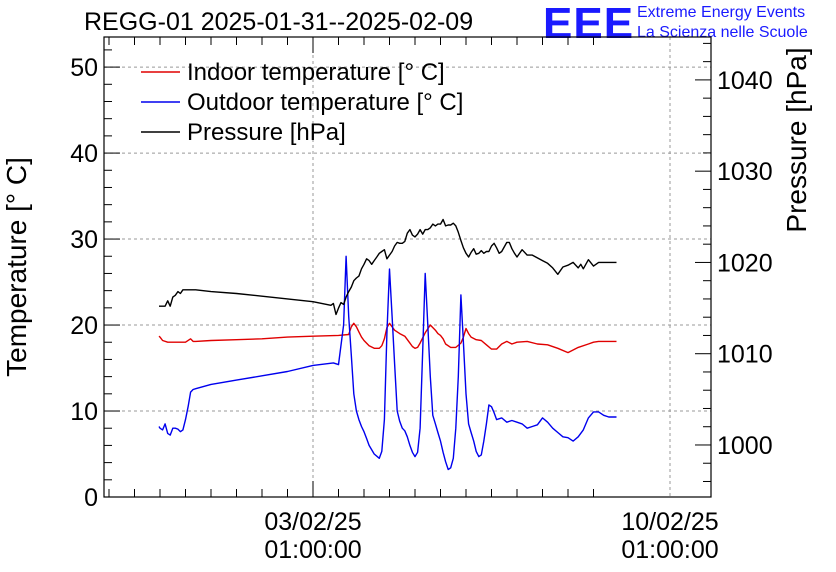 Image resolution: width=836 pixels, height=572 pixels. What do you see at coordinates (266, 132) in the screenshot?
I see `legend-pressure-label: Pressure [hPa]` at bounding box center [266, 132].